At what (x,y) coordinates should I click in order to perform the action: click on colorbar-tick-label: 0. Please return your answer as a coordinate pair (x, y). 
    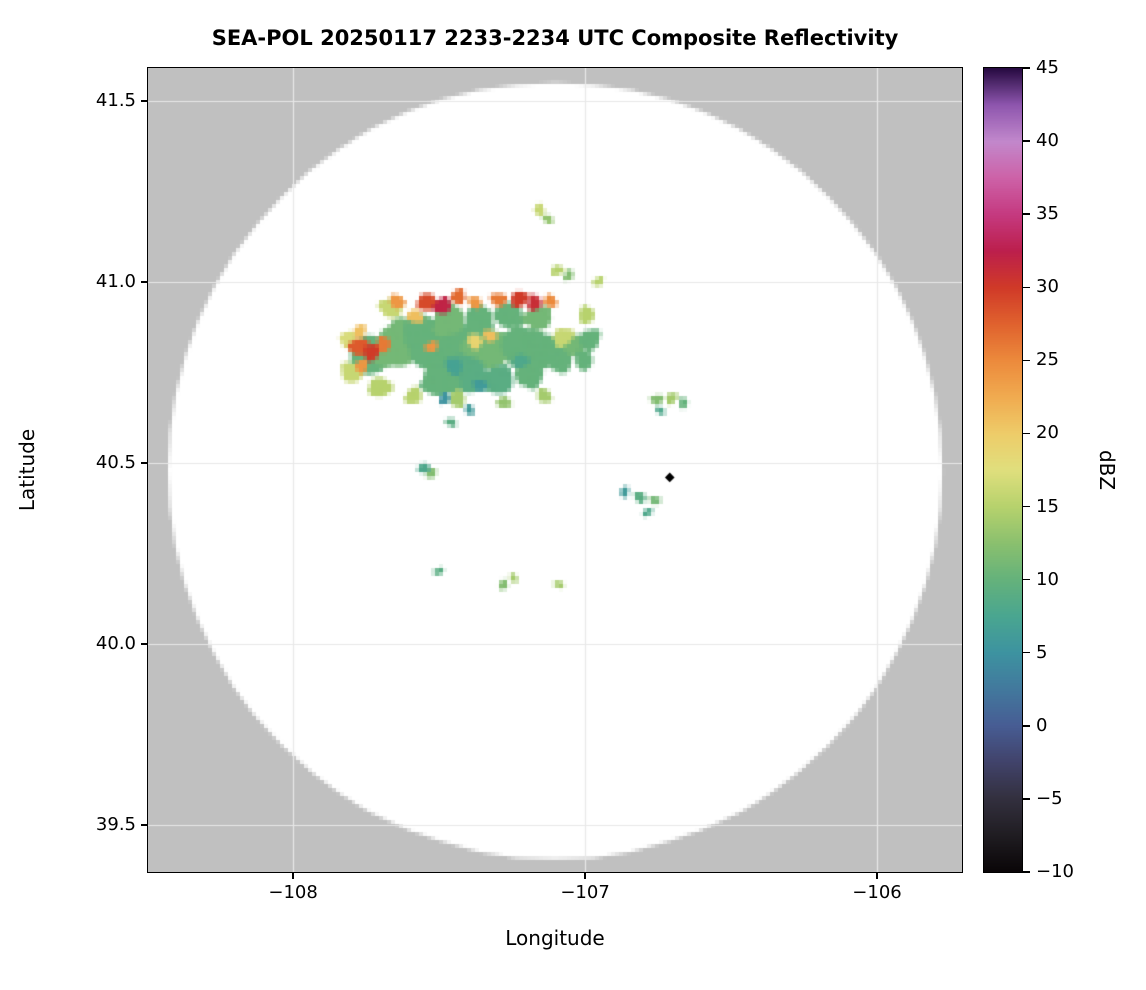
    Looking at the image, I should click on (1042, 725).